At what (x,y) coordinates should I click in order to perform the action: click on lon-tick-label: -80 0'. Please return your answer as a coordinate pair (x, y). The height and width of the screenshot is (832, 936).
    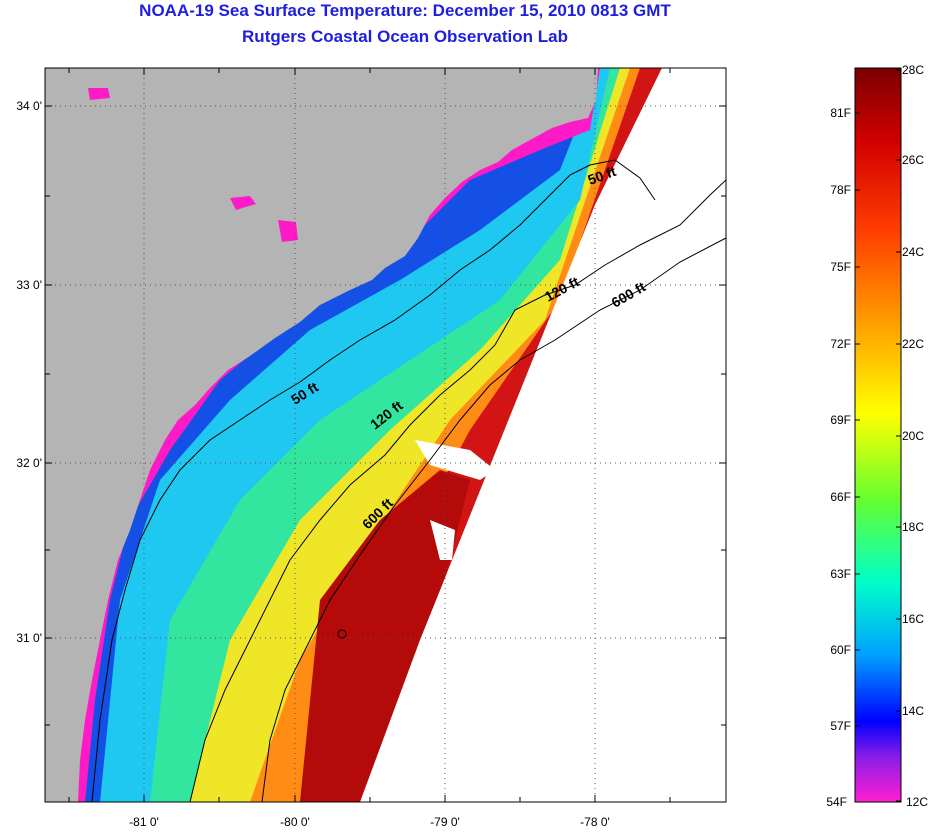
    Looking at the image, I should click on (295, 822).